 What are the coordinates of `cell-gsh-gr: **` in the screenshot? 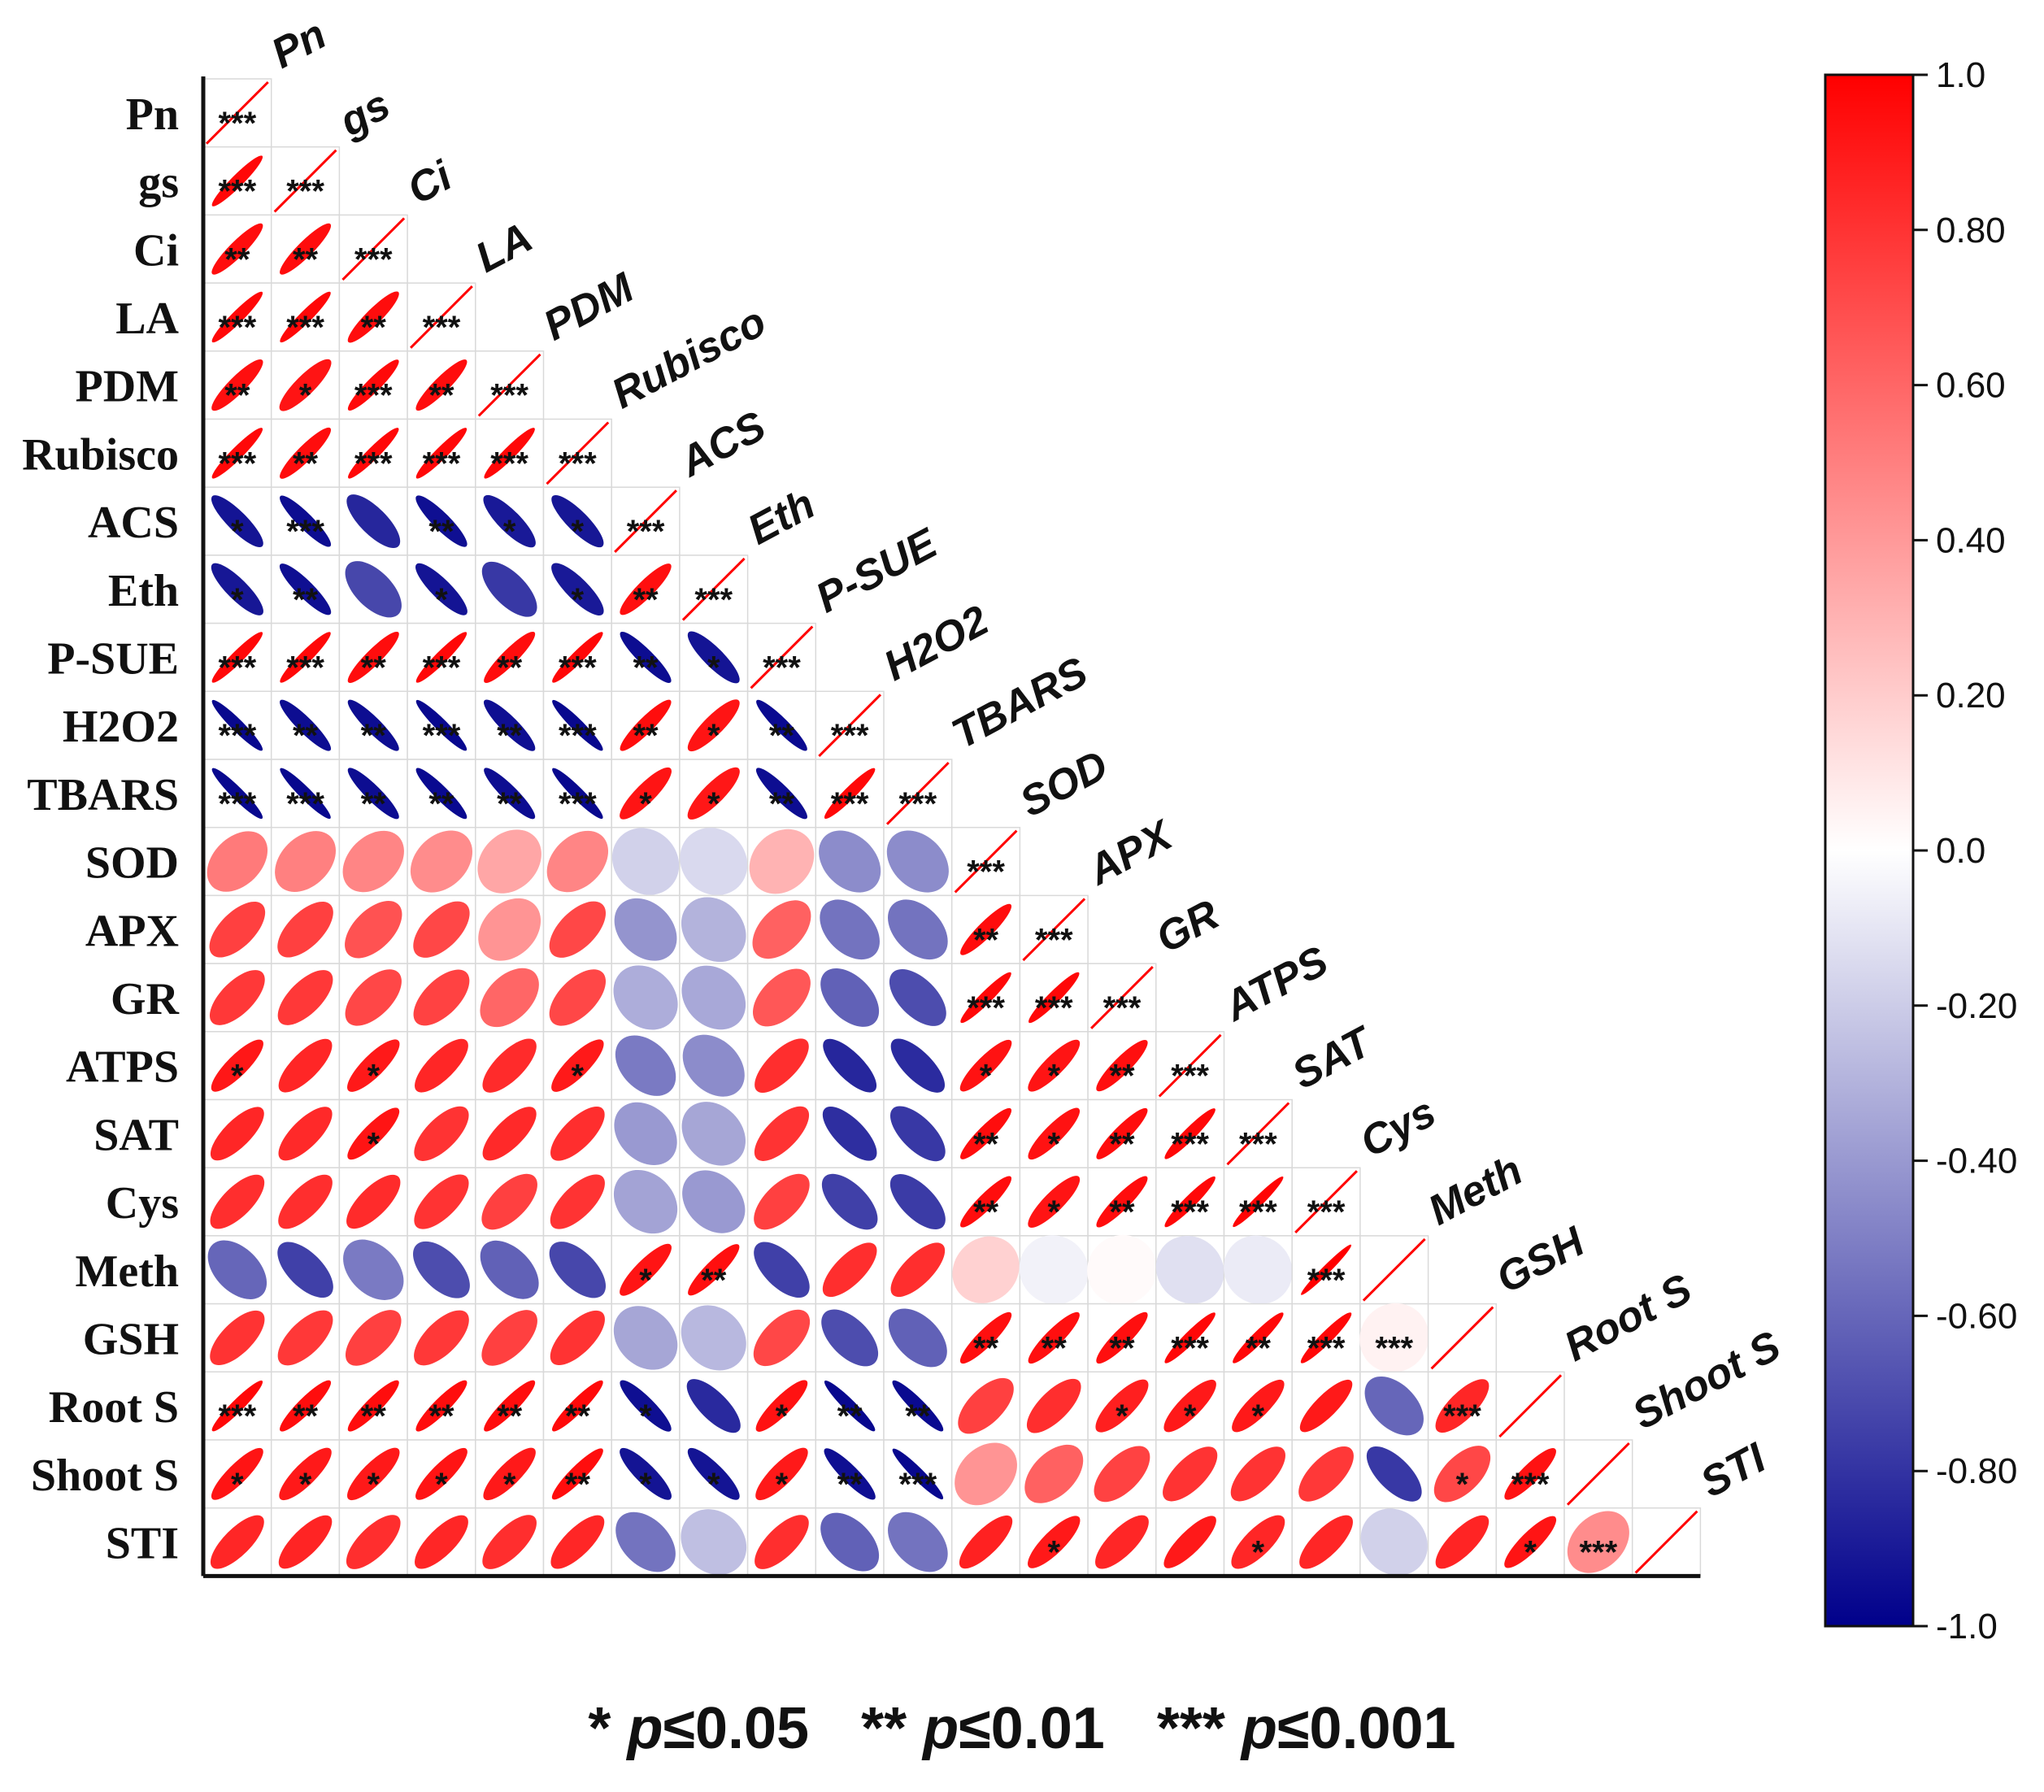 It's located at (1122, 1338).